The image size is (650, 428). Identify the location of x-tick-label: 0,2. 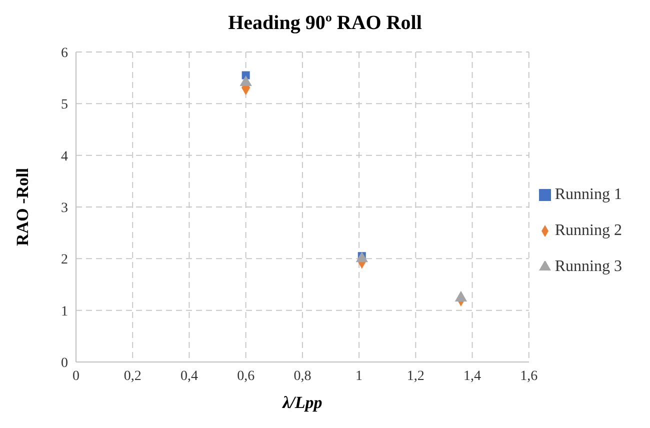
(133, 376).